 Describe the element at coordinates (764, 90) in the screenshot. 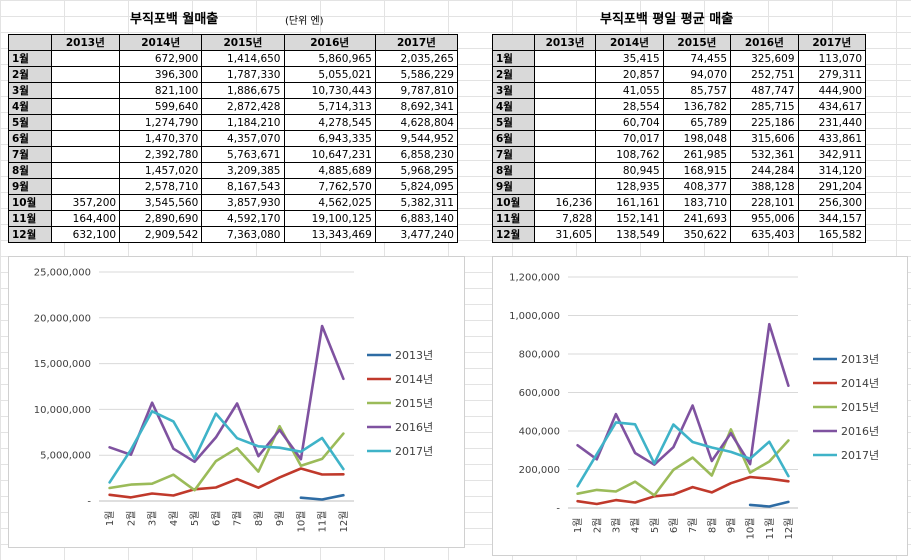

I see `table-cell: 487,747` at that location.